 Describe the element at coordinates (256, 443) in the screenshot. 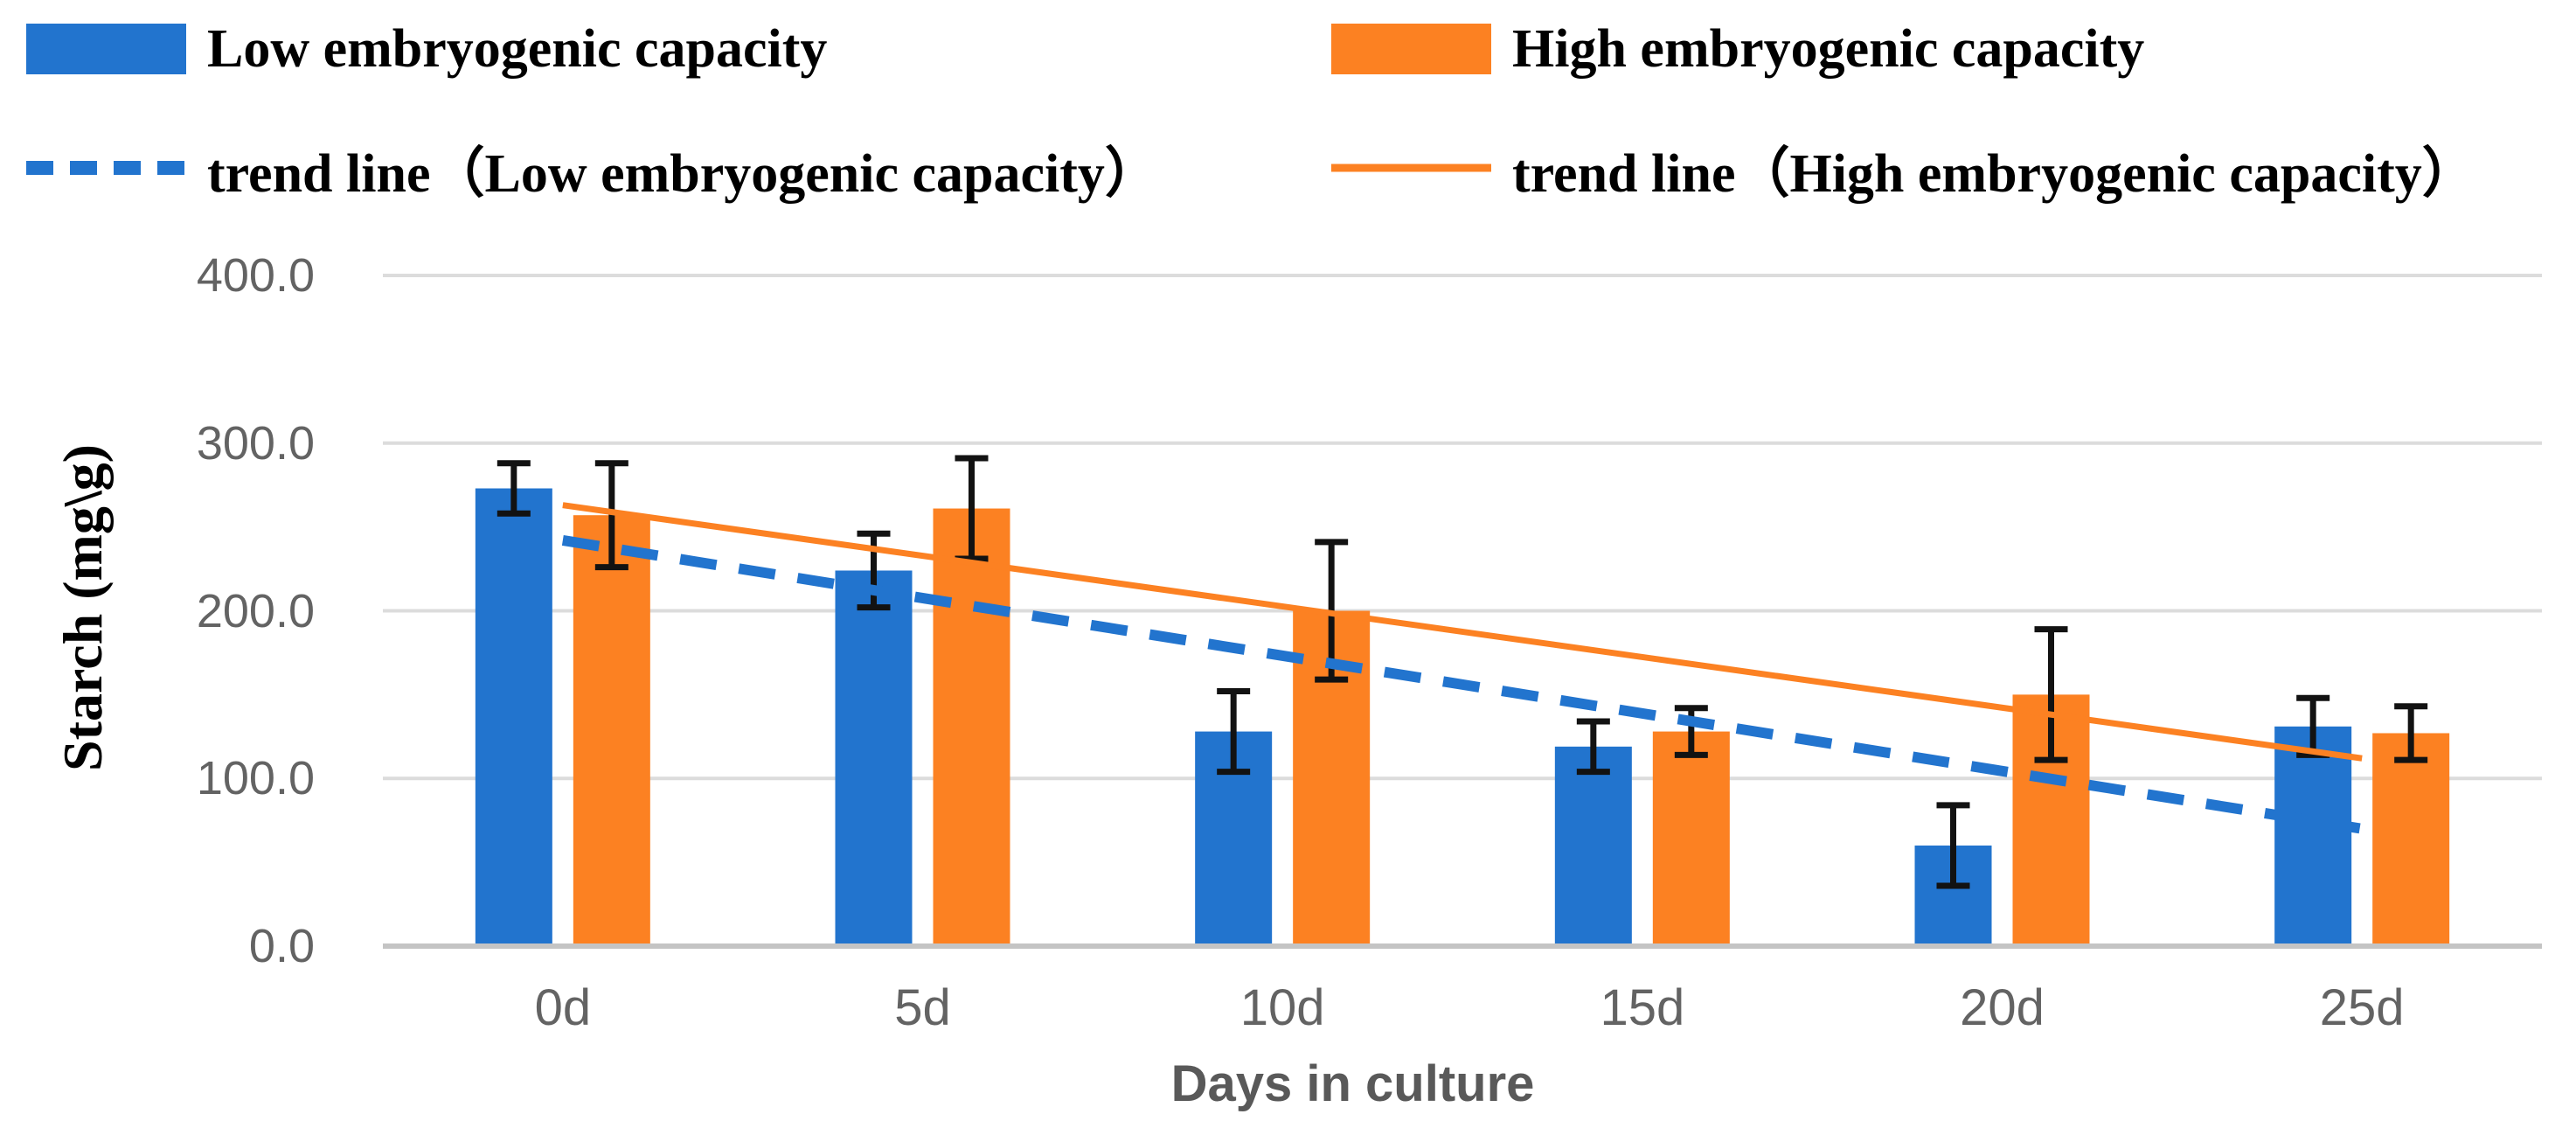

I see `y-tick-label-300.0: 300.0` at that location.